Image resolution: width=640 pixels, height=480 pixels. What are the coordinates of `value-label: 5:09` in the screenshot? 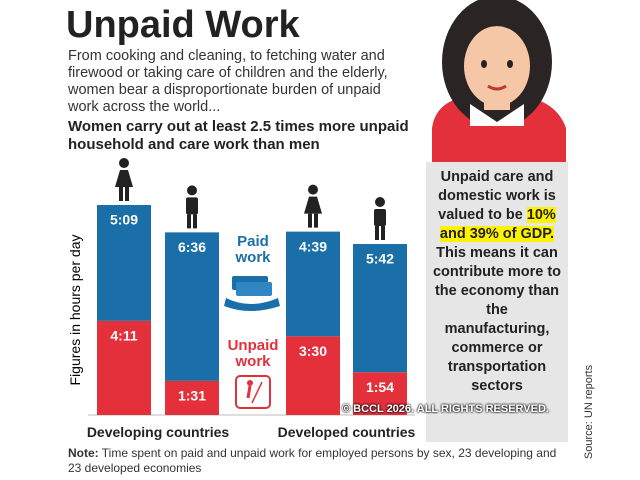 It's located at (124, 220).